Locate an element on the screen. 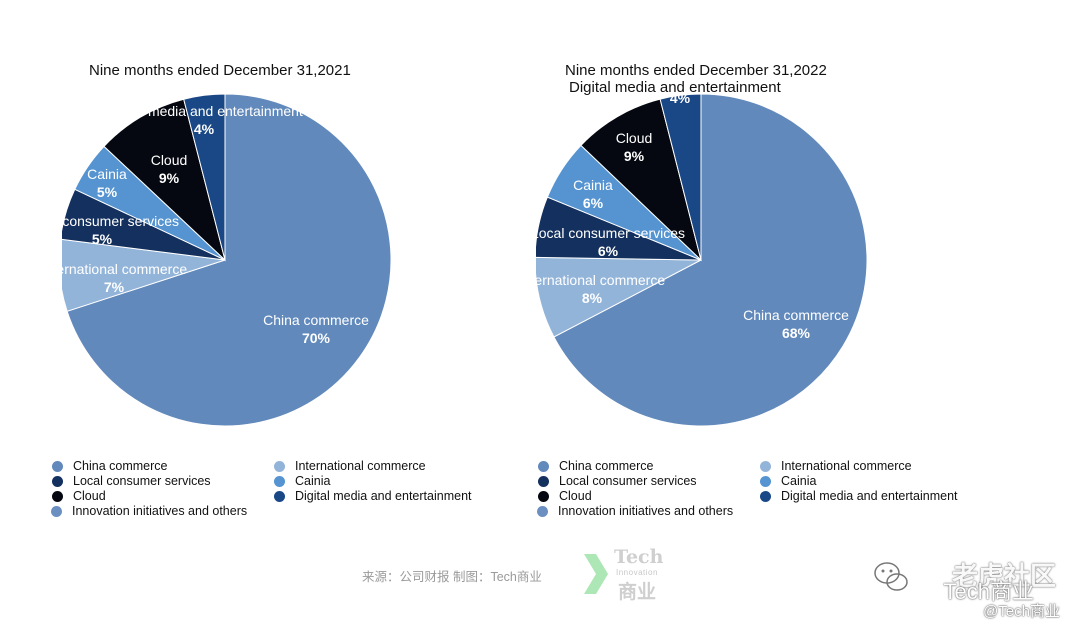 The width and height of the screenshot is (1080, 636). watermark: 老虎社区 Tech商业 @Tech商业 is located at coordinates (967, 591).